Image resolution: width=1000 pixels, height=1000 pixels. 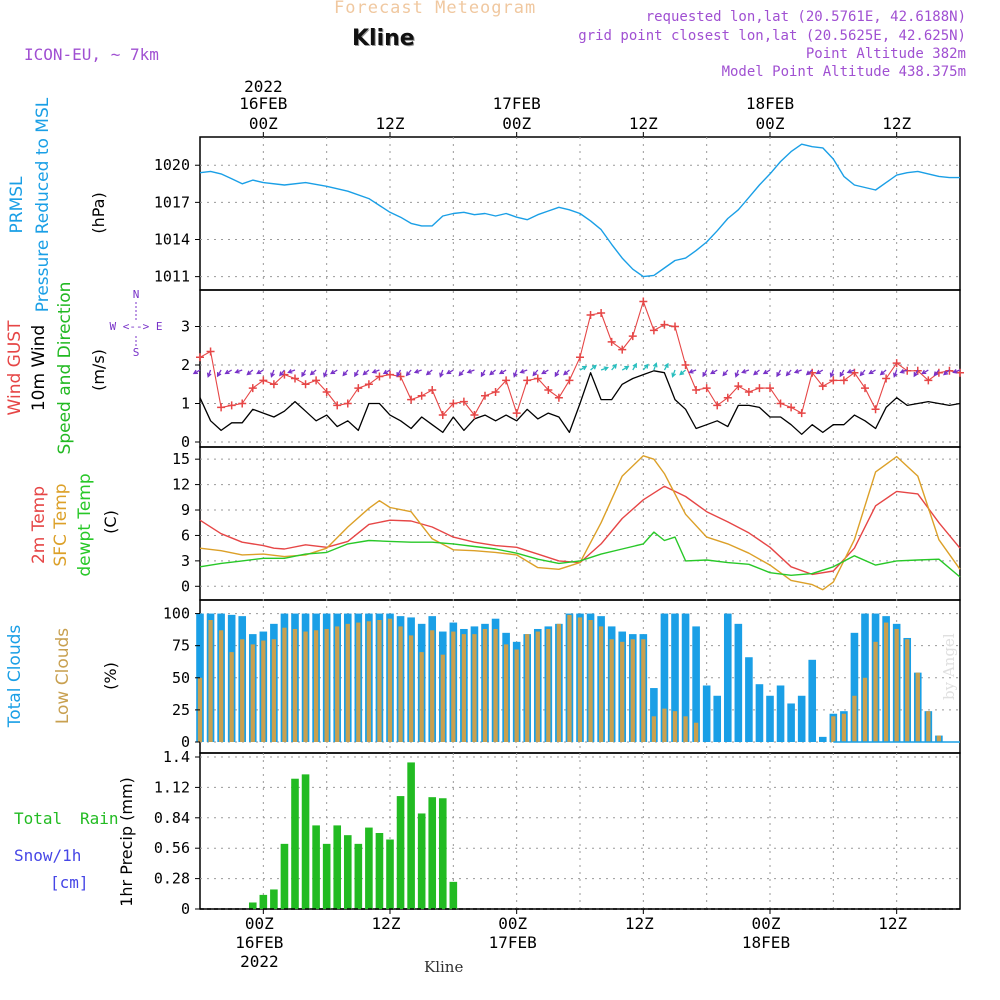 I want to click on precipitation-y-tick-label: 1.12, so click(x=172, y=787).